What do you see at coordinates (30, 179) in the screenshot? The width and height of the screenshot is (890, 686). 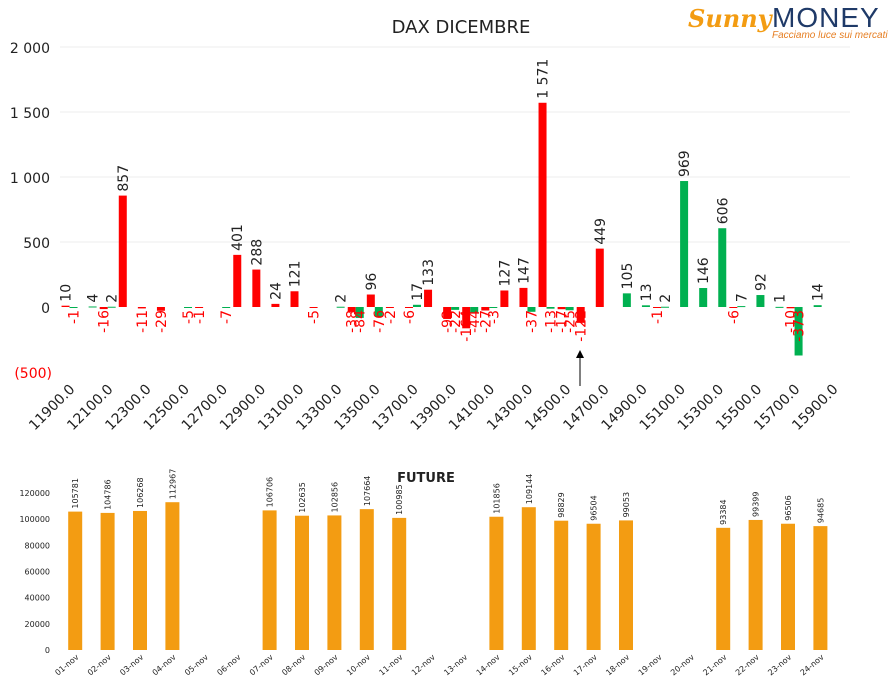 I see `y-tick-label: 1 000` at bounding box center [30, 179].